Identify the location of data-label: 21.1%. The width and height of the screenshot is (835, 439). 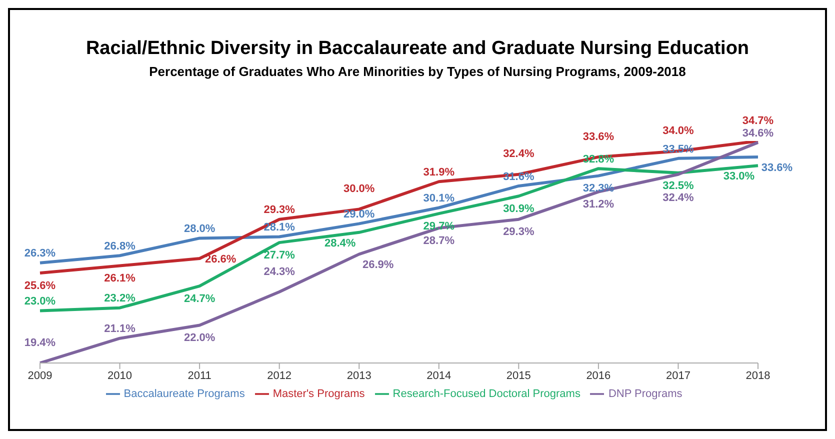
(120, 329).